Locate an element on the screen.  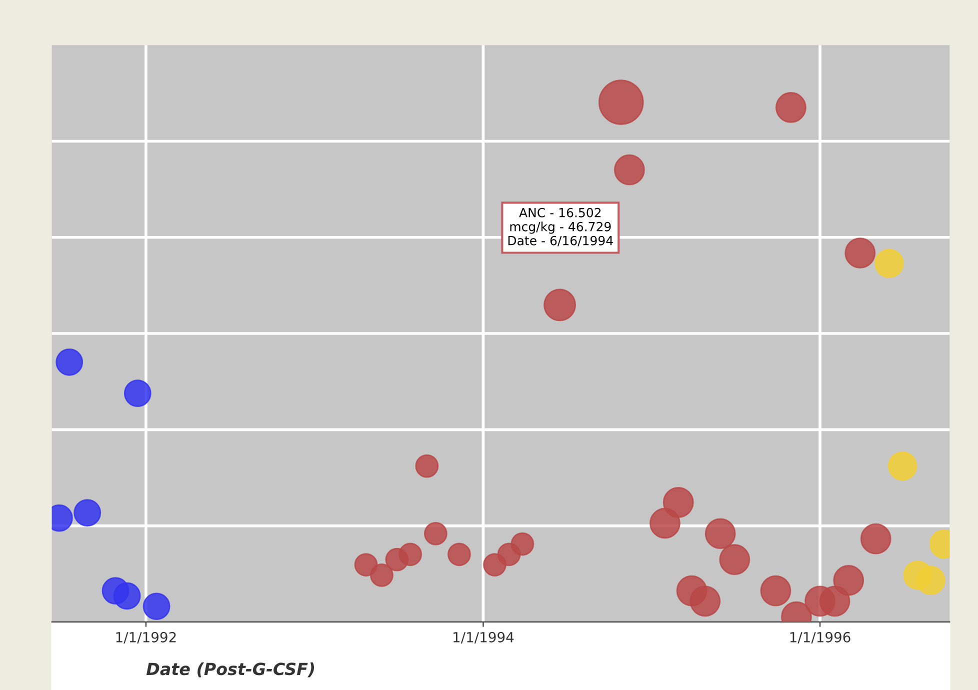
annotation: ANC - 16.502 mcg/kg - 46.729 Date - 6/16/1994 is located at coordinates (560, 227).